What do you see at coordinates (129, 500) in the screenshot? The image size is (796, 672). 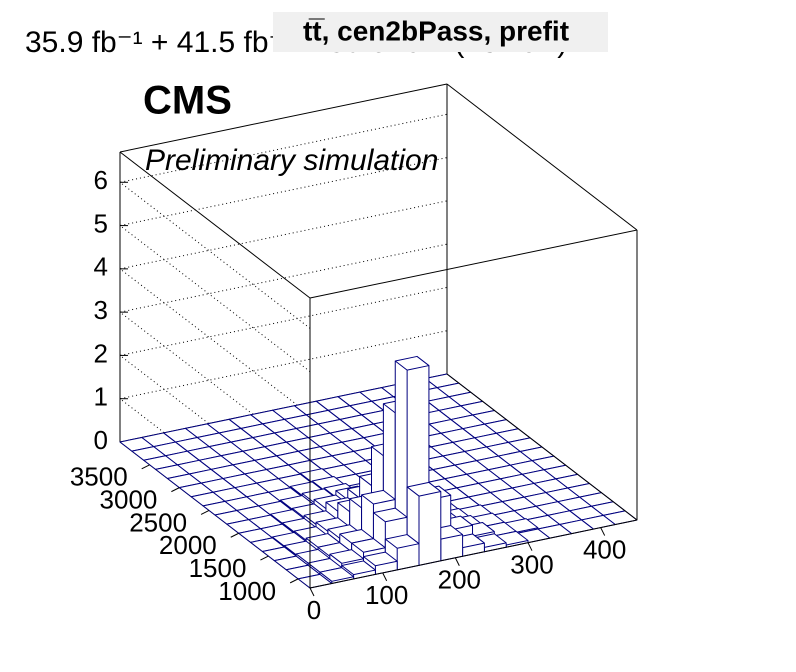 I see `y-tick-label: 3000` at bounding box center [129, 500].